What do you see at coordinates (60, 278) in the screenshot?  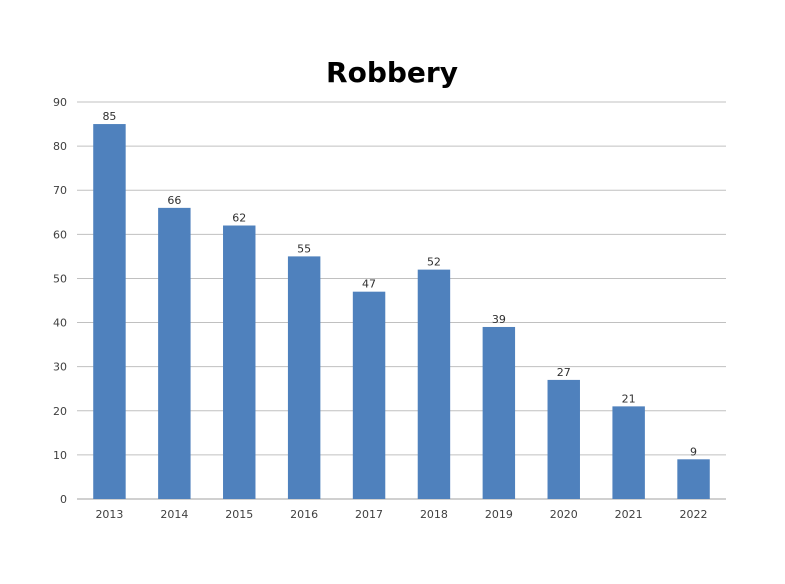 I see `y-tick-label: 50` at bounding box center [60, 278].